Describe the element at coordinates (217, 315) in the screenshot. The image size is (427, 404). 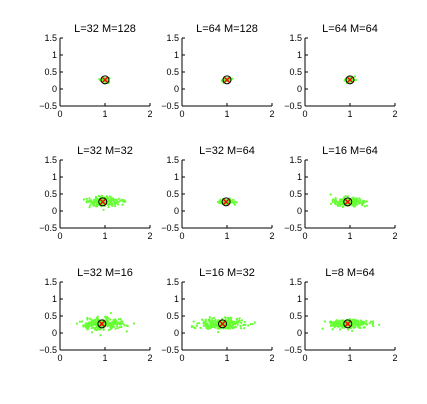
I see `panel: L=16 M=32−0.500.511.50 1 2` at that location.